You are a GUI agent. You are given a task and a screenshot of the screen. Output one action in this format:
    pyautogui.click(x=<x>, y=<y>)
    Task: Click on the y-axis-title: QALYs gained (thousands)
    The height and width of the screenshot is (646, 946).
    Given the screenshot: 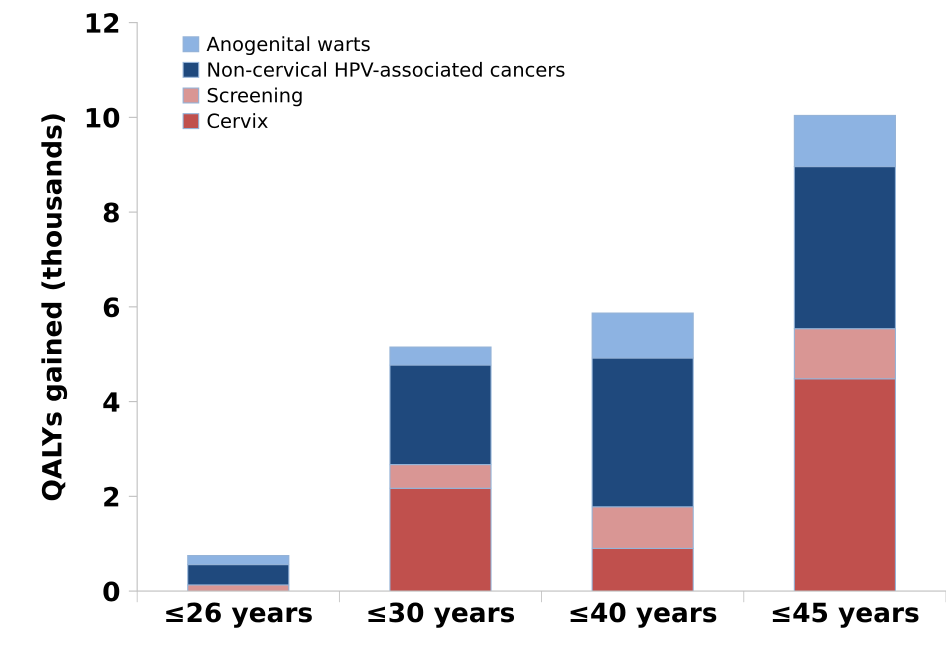 What is the action you would take?
    pyautogui.click(x=54, y=307)
    